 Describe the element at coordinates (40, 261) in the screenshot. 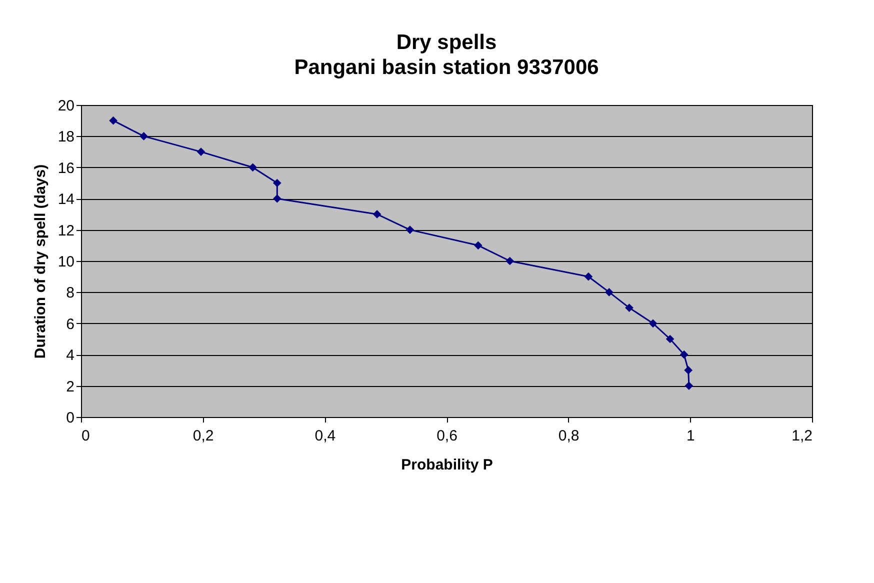

I see `y-axis-title: Duration of dry spell (days)` at that location.